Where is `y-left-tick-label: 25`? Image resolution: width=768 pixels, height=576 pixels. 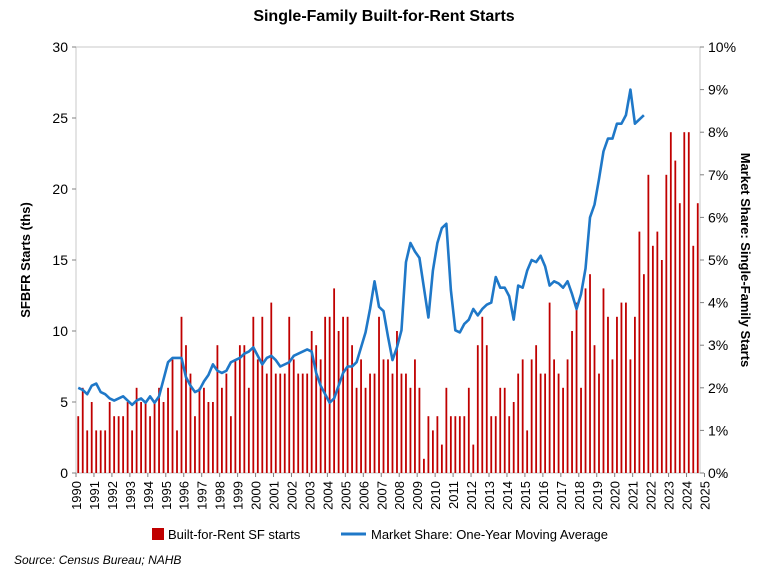 y-left-tick-label: 25 is located at coordinates (60, 118).